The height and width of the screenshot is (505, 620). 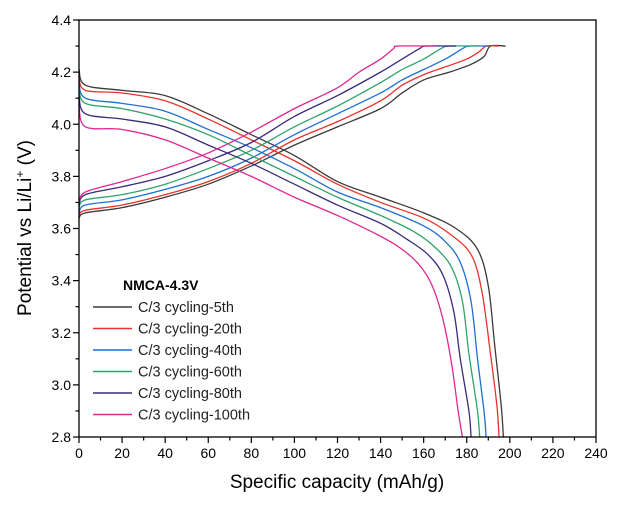 I want to click on y-tick-label: 3.8, so click(x=62, y=176).